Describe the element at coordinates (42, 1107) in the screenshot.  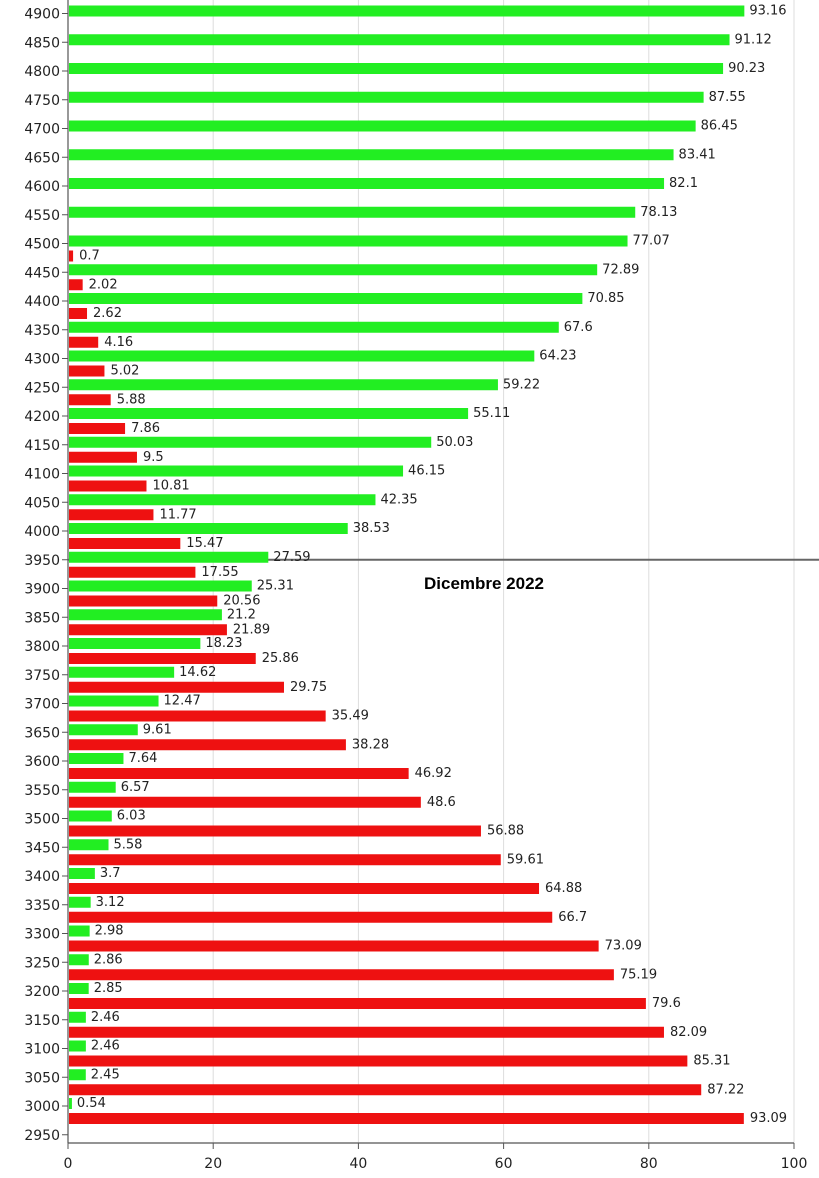
I see `y-tick-label-3000: 3000` at that location.